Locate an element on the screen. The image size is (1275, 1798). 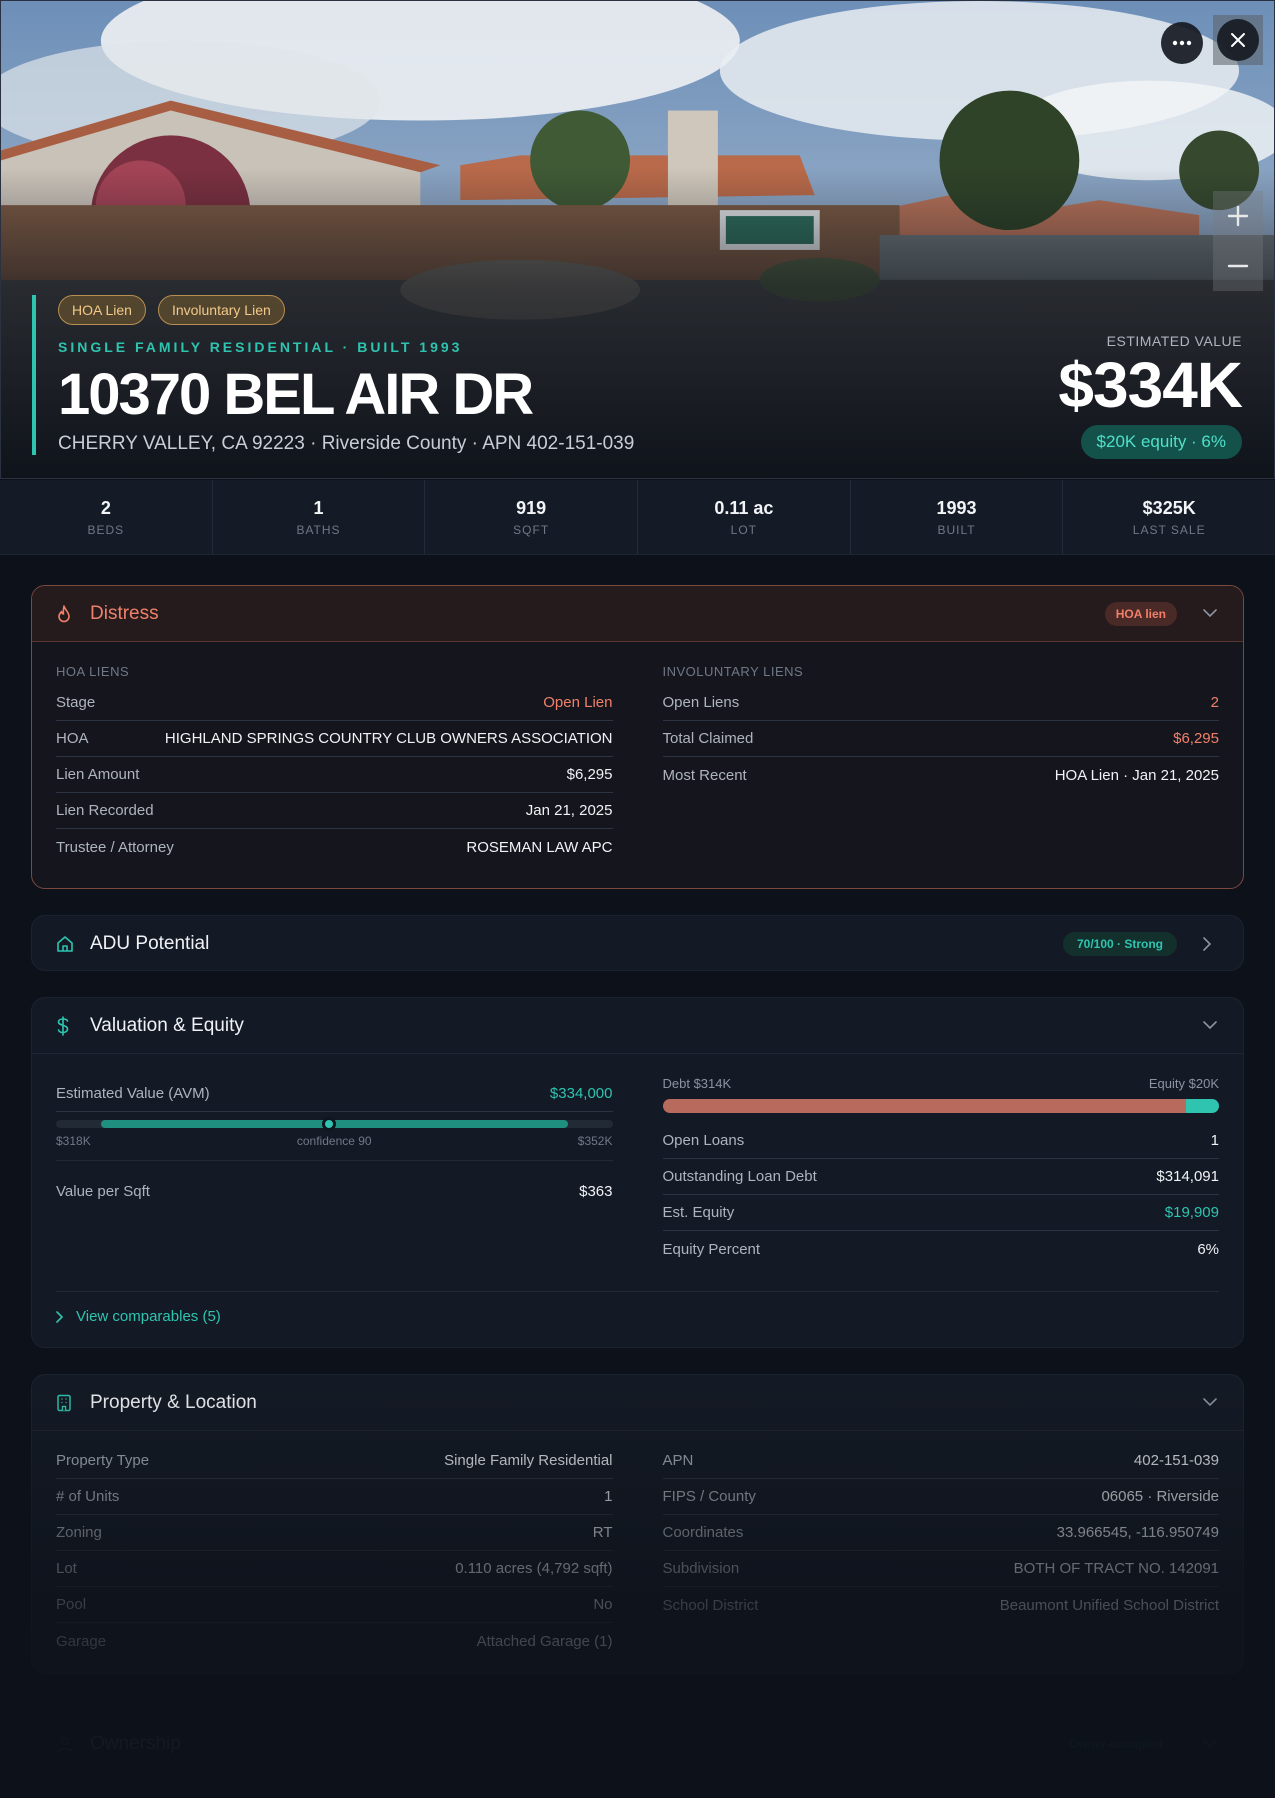
kv-row: Pool No is located at coordinates (334, 1605).